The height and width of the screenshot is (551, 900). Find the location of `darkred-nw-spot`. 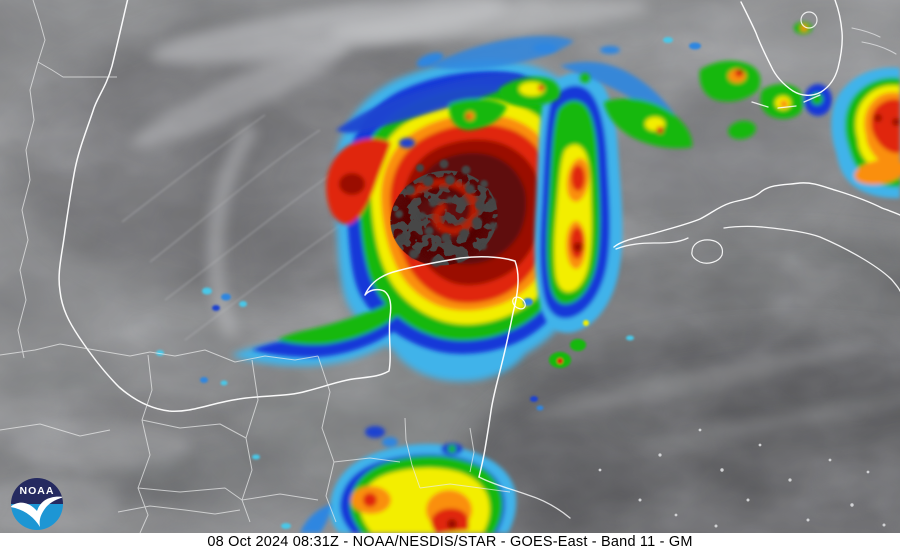

darkred-nw-spot is located at coordinates (352, 184).